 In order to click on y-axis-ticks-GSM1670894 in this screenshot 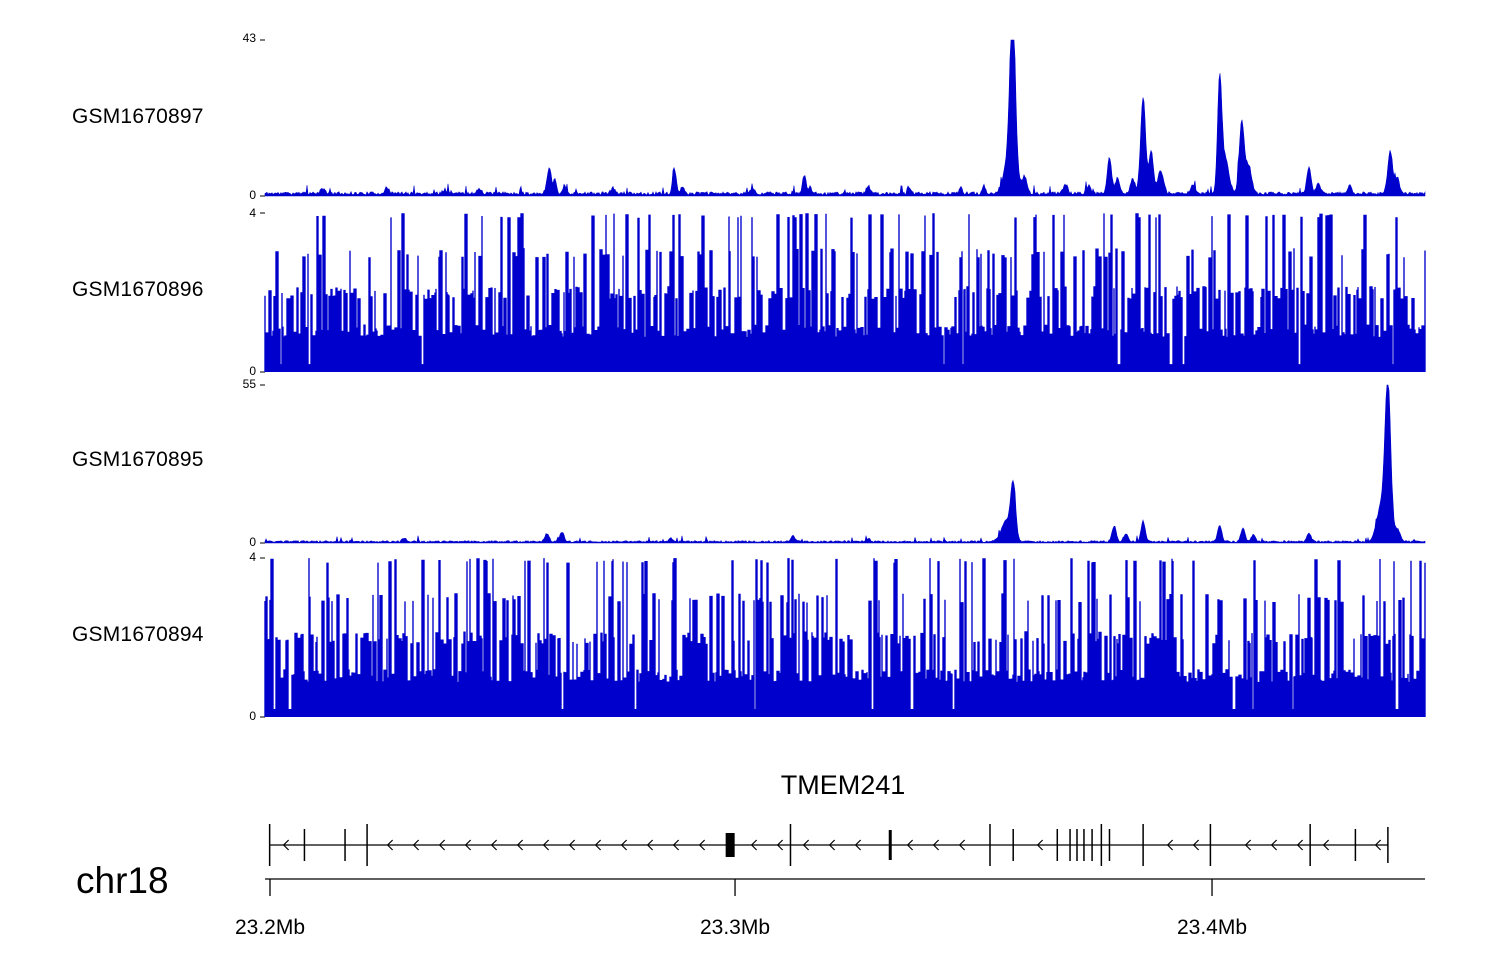, I will do `click(262, 637)`.